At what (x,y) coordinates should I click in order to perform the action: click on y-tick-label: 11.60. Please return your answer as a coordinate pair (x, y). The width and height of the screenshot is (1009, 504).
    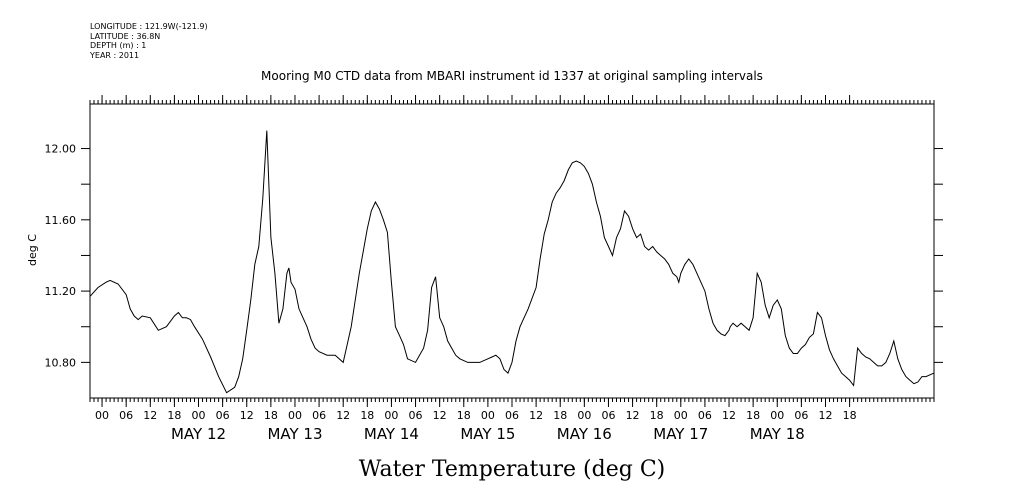
    Looking at the image, I should click on (61, 220).